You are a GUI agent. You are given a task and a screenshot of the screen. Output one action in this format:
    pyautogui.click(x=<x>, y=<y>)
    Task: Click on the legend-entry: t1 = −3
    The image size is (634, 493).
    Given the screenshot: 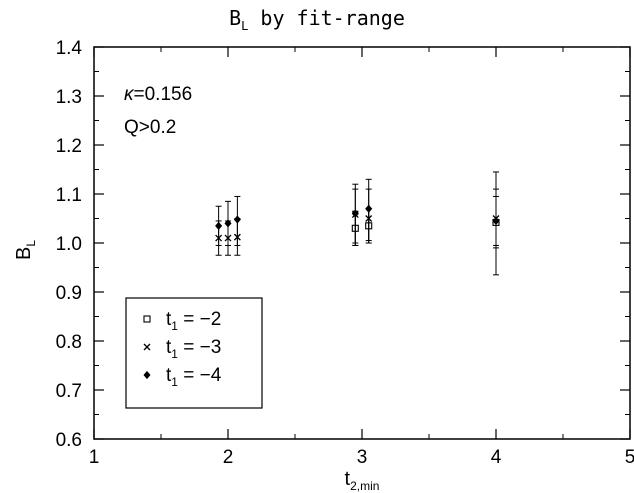 What is the action you would take?
    pyautogui.click(x=182, y=349)
    